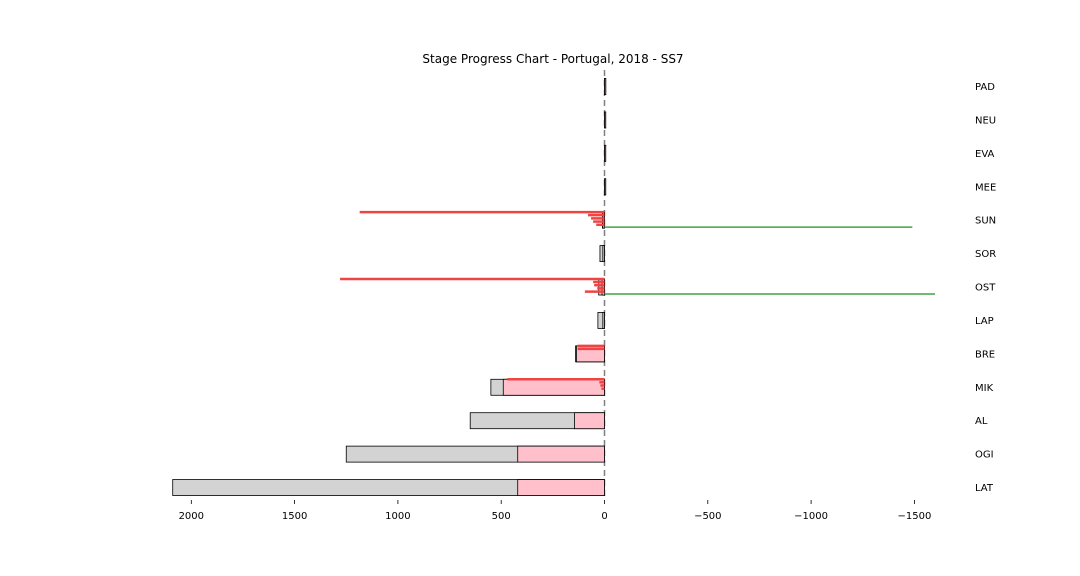 Image resolution: width=1080 pixels, height=576 pixels. Describe the element at coordinates (811, 516) in the screenshot. I see `x-tick-label-6: −1000` at that location.